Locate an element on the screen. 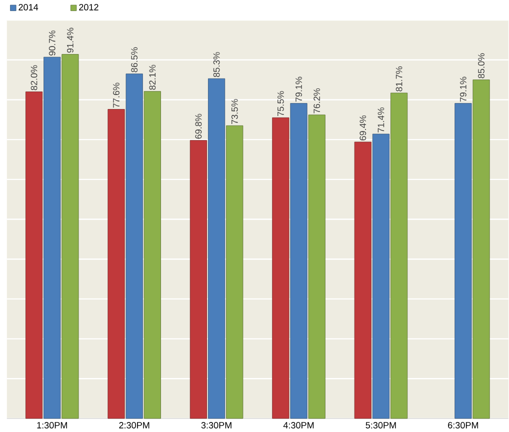 The width and height of the screenshot is (509, 432). data-label: 86.5% is located at coordinates (134, 59).